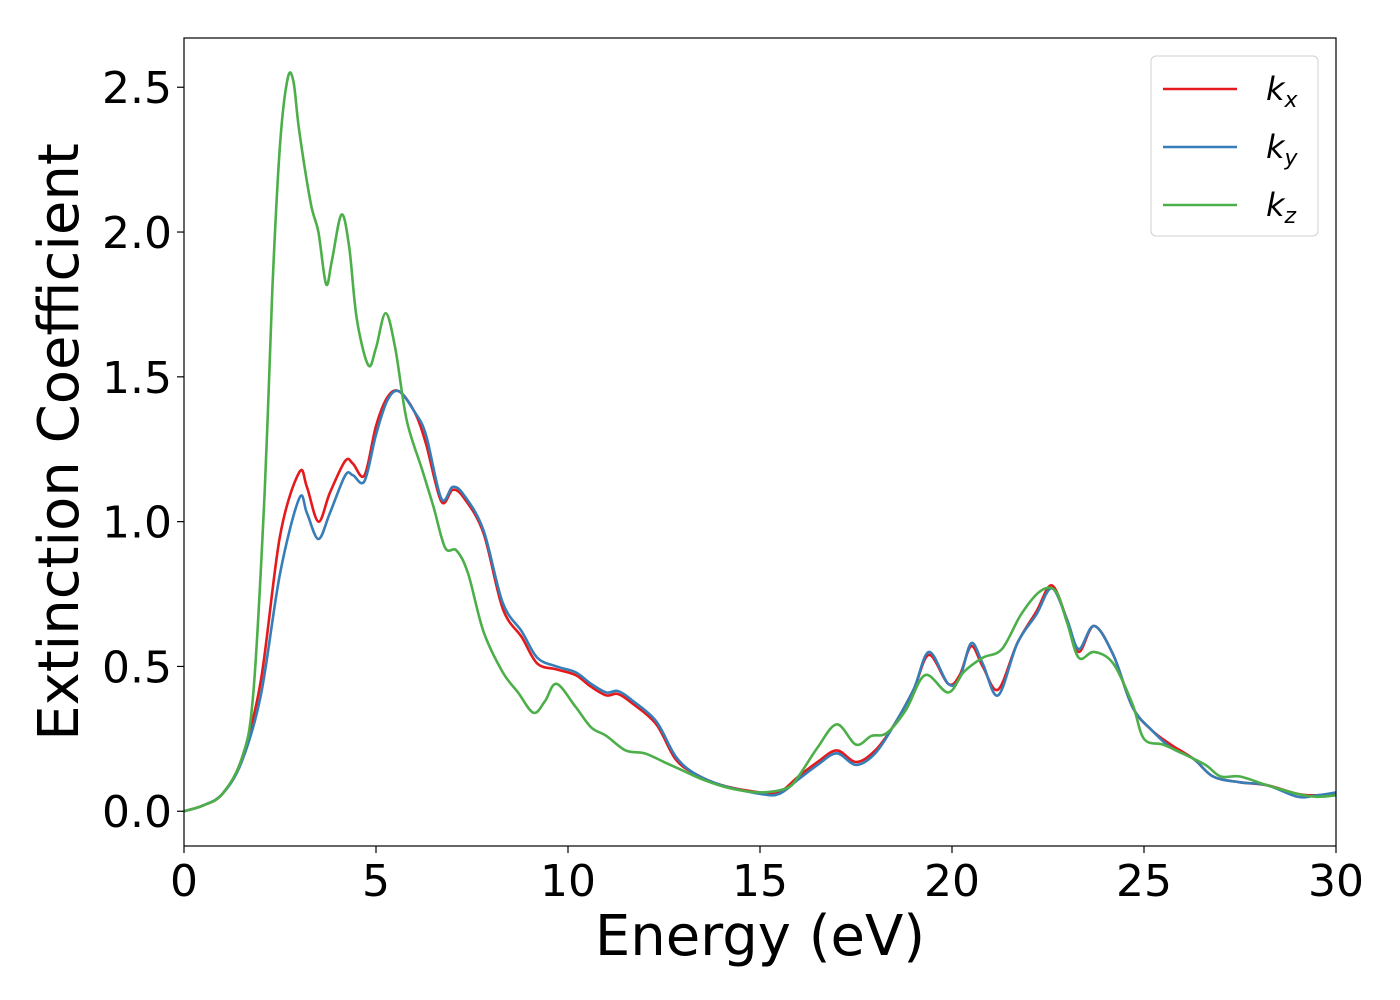 The image size is (1400, 1000). Describe the element at coordinates (137, 88) in the screenshot. I see `y-tick-label: 2.5` at that location.